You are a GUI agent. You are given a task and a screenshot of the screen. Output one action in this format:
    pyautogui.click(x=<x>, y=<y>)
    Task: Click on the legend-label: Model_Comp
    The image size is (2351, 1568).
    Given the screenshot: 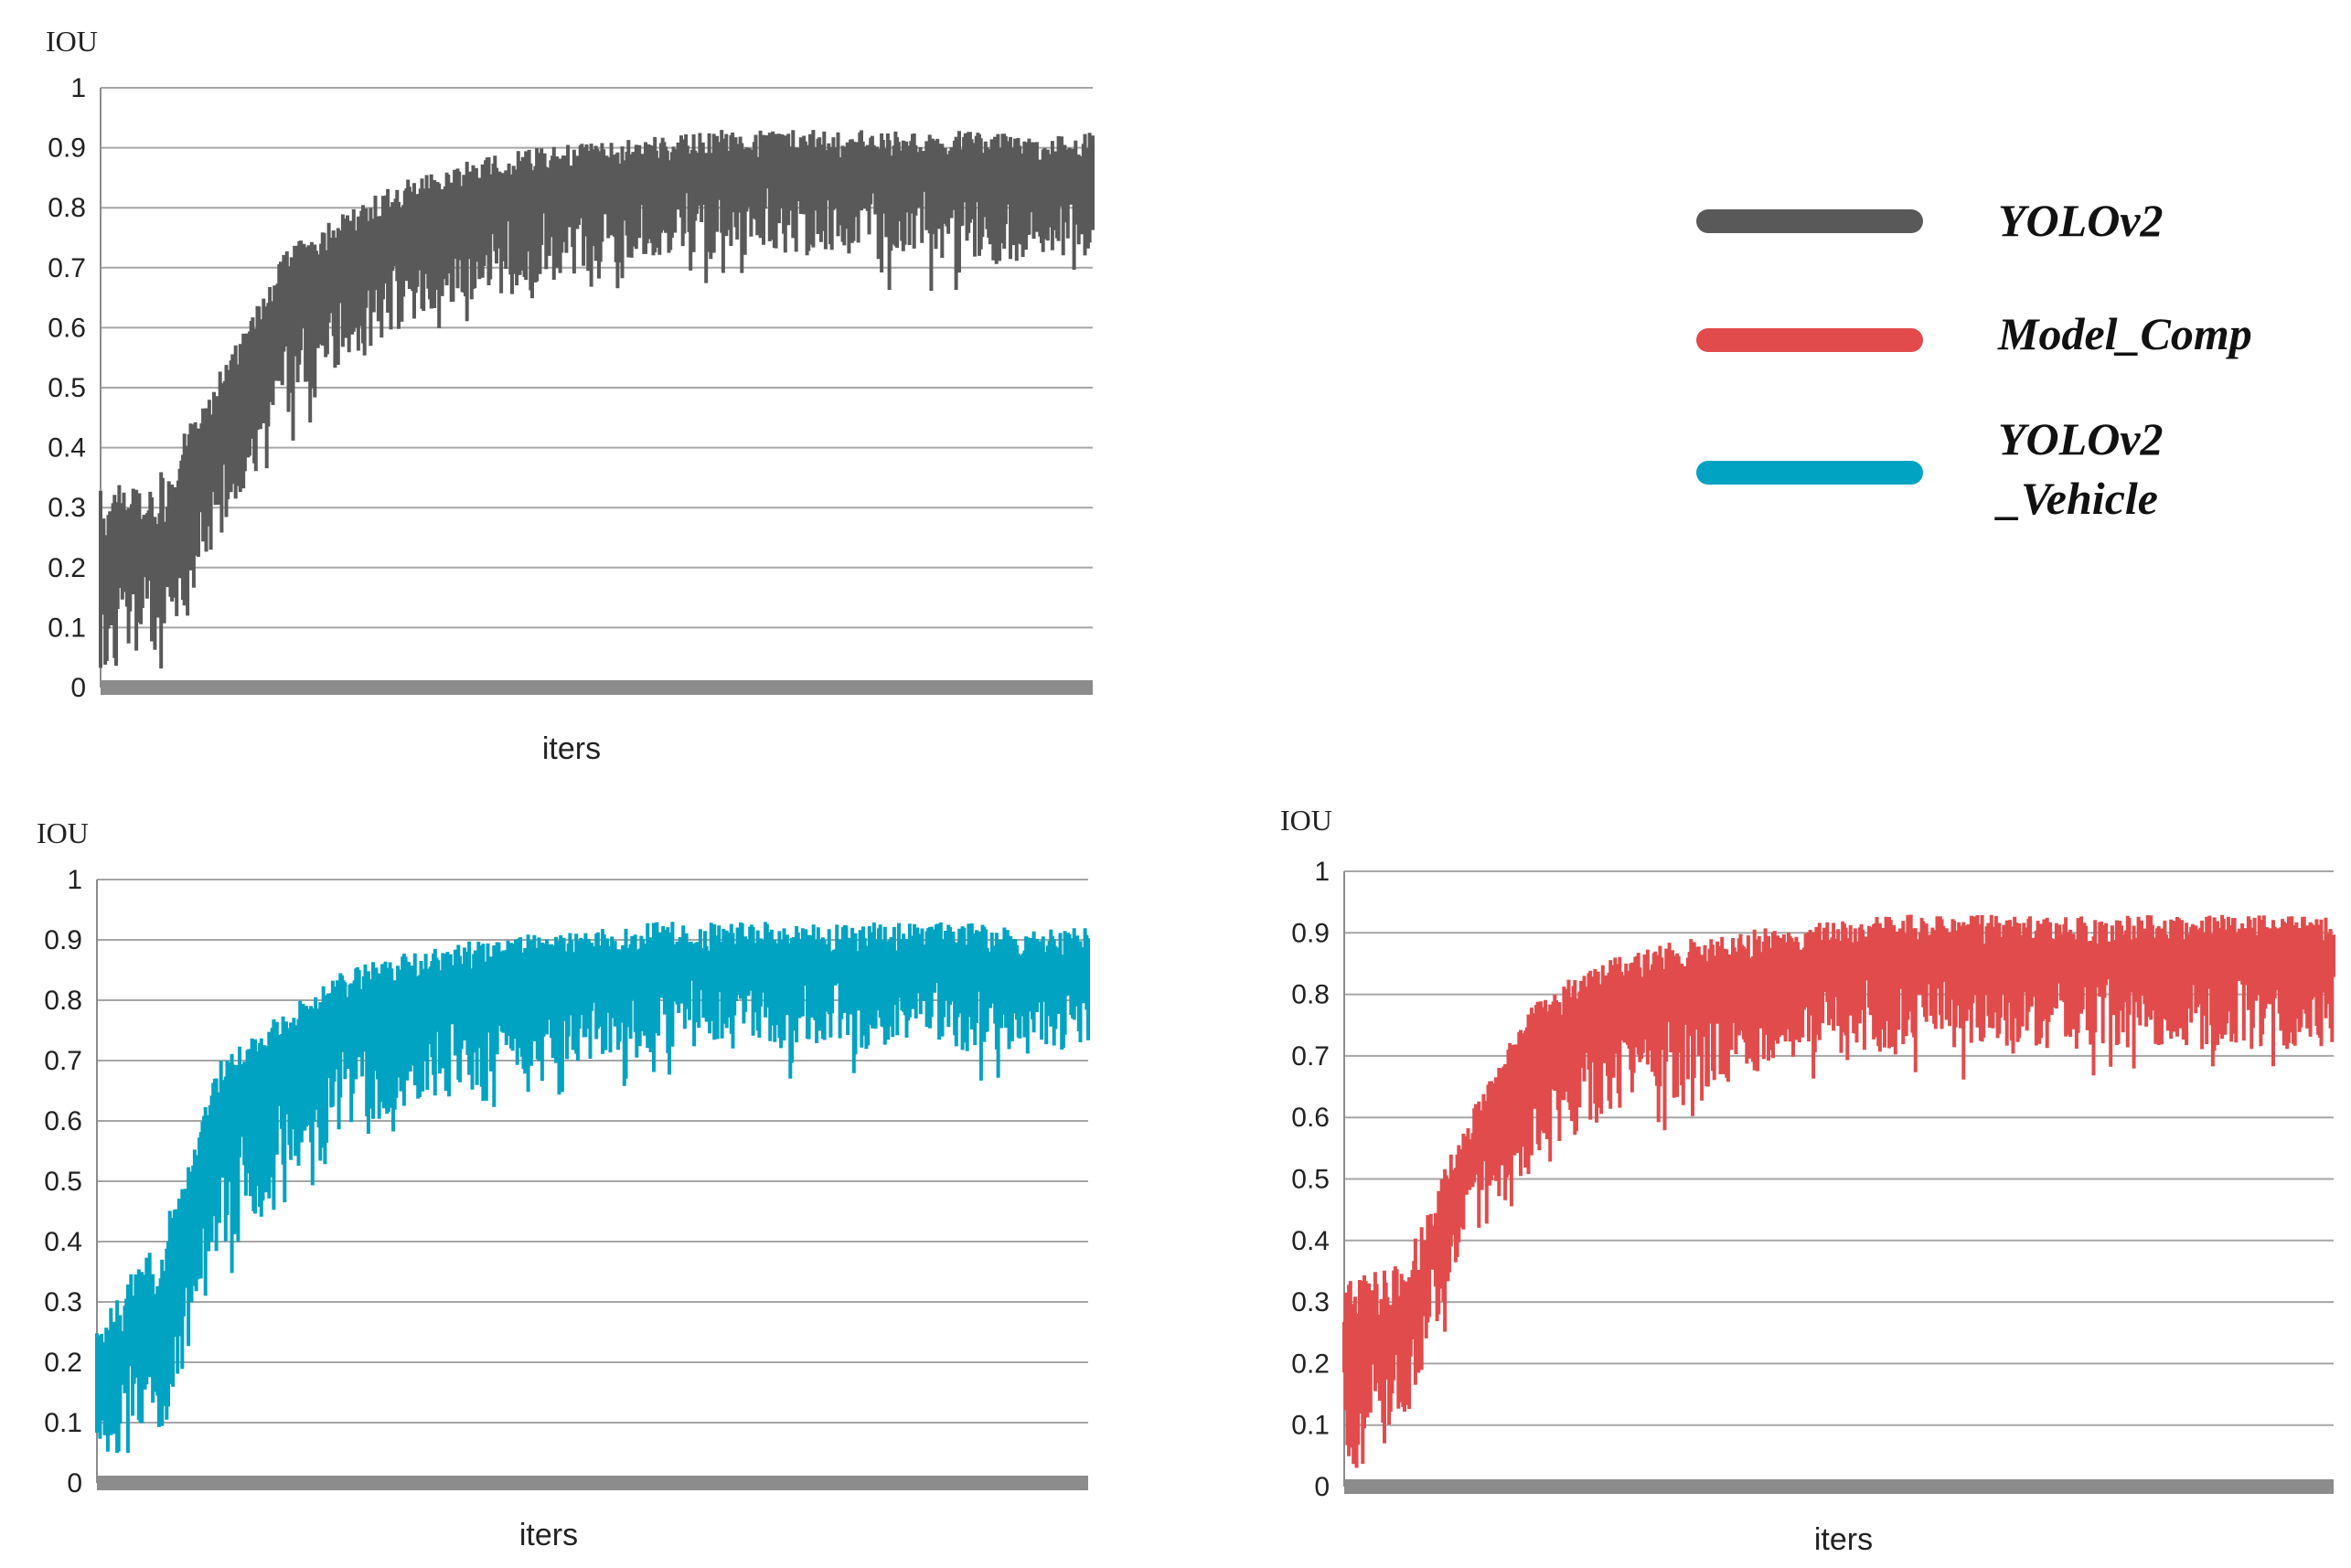 What is the action you would take?
    pyautogui.click(x=2124, y=333)
    